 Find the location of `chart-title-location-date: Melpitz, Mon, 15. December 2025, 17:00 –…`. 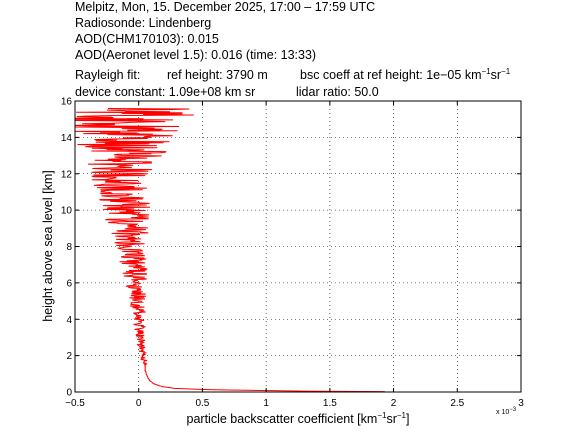

chart-title-location-date: Melpitz, Mon, 15. December 2025, 17:00 –… is located at coordinates (225, 7).